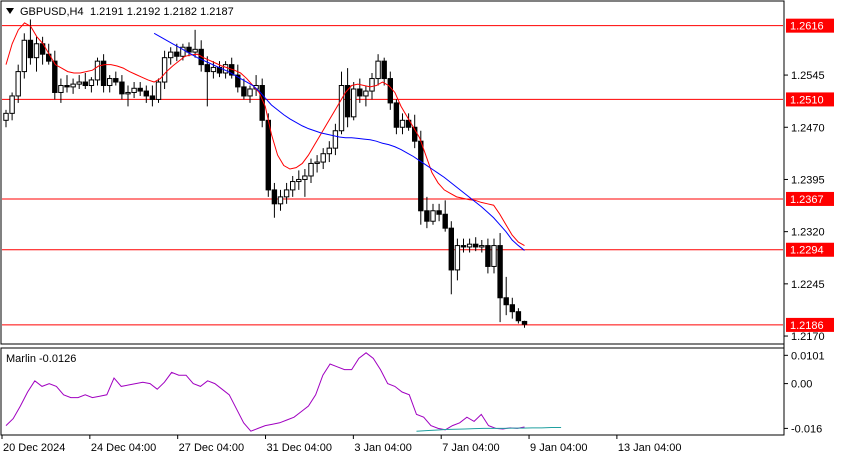 This screenshot has height=464, width=842. What do you see at coordinates (807, 251) in the screenshot?
I see `level-label: 1.2294` at bounding box center [807, 251].